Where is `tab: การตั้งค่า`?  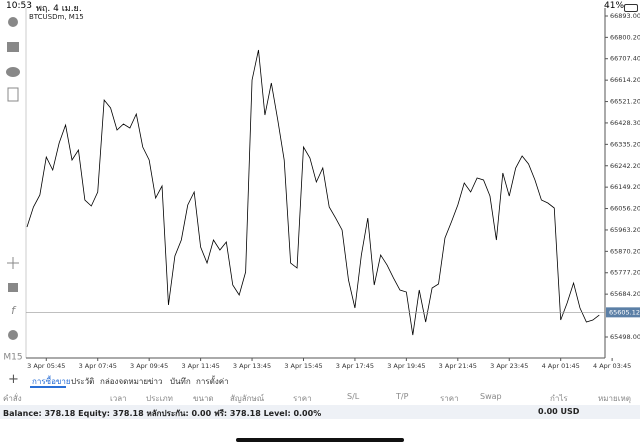
tab: การตั้งค่า is located at coordinates (212, 381).